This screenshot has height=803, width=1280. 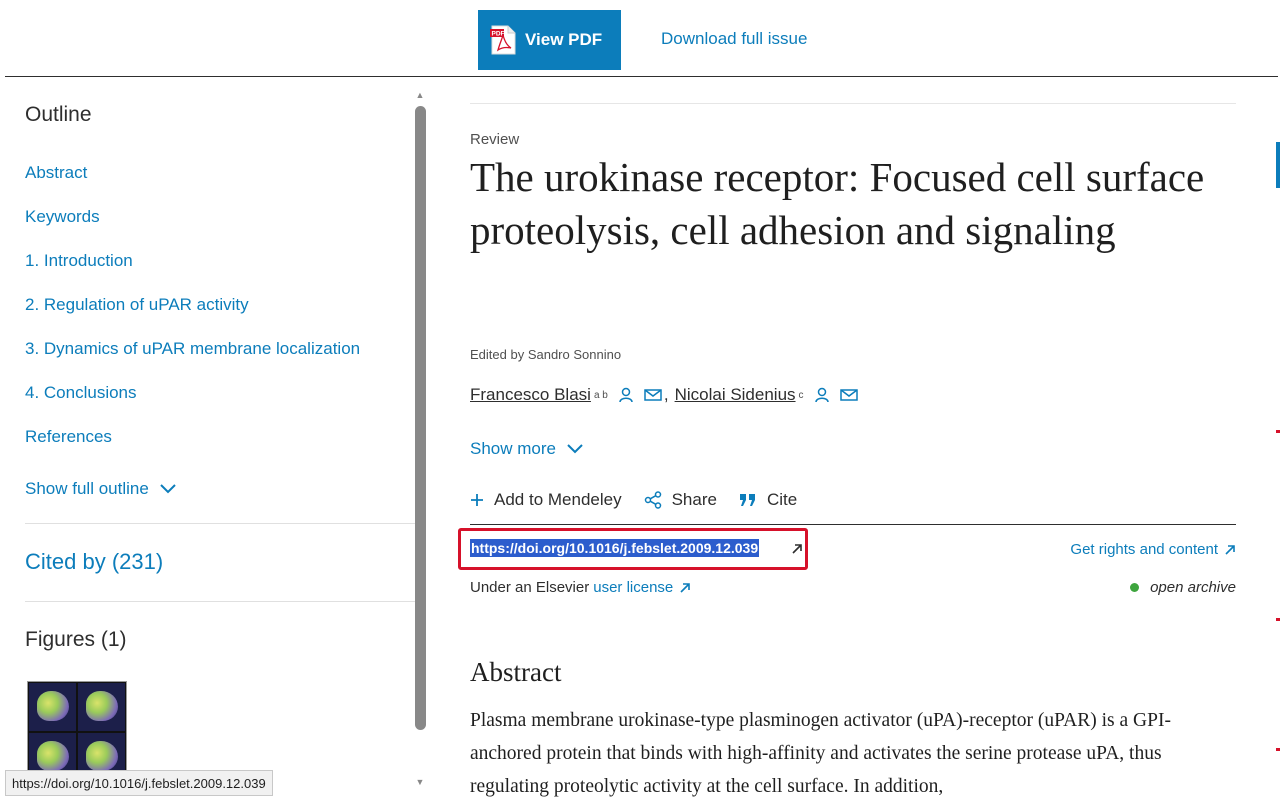 I want to click on view-pdf-button: PDF View PDF, so click(x=549, y=40).